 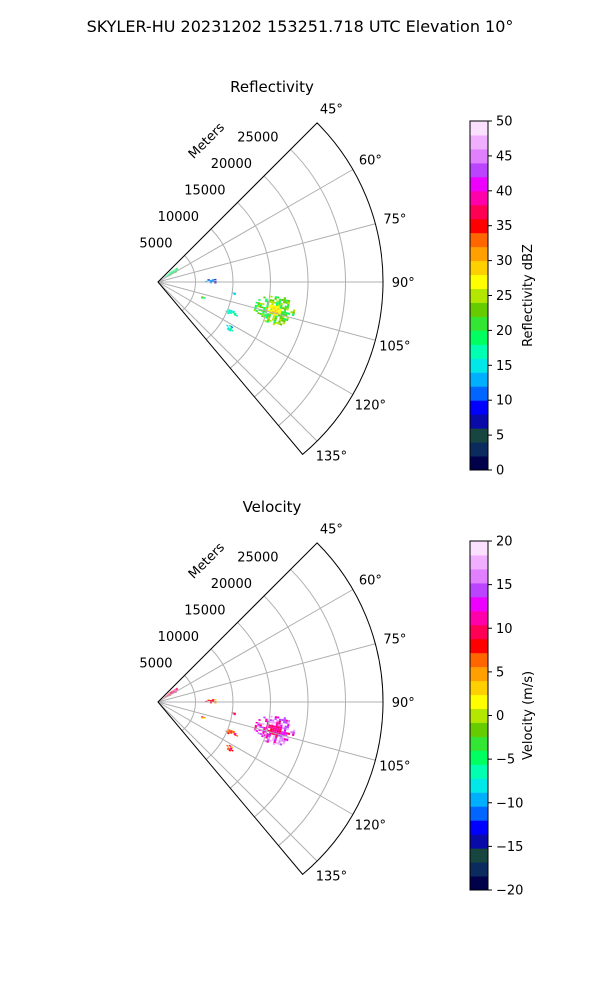 What do you see at coordinates (505, 760) in the screenshot?
I see `colorbar-tick-label: −5` at bounding box center [505, 760].